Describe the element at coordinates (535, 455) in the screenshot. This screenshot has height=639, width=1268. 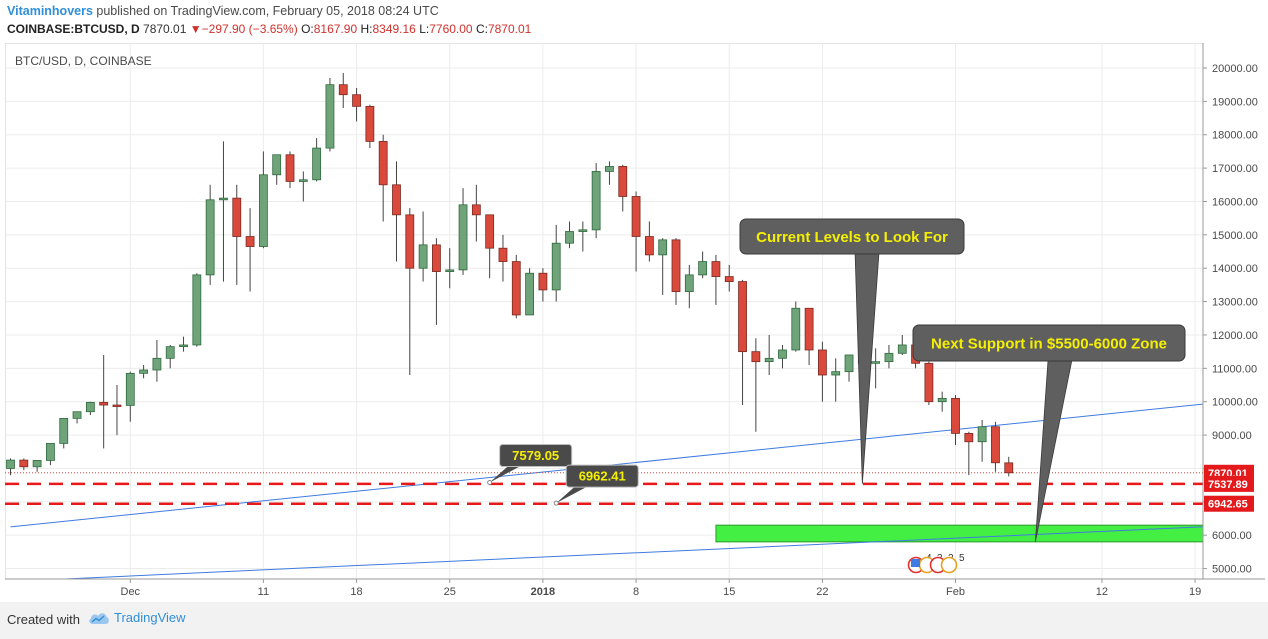
I see `point-label-text: 7579.05` at that location.